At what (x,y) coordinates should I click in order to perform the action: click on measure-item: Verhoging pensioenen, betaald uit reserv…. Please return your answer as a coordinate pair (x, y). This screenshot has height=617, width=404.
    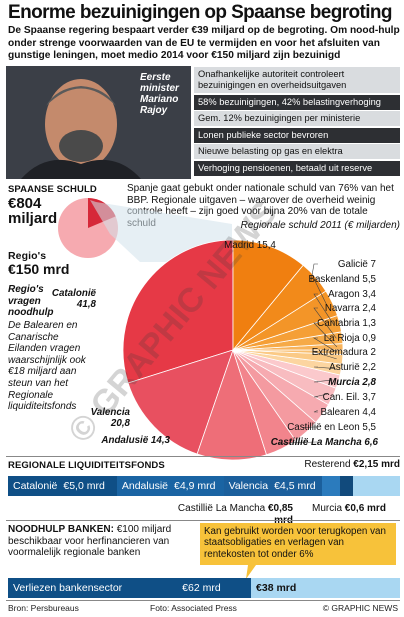
    Looking at the image, I should click on (297, 168).